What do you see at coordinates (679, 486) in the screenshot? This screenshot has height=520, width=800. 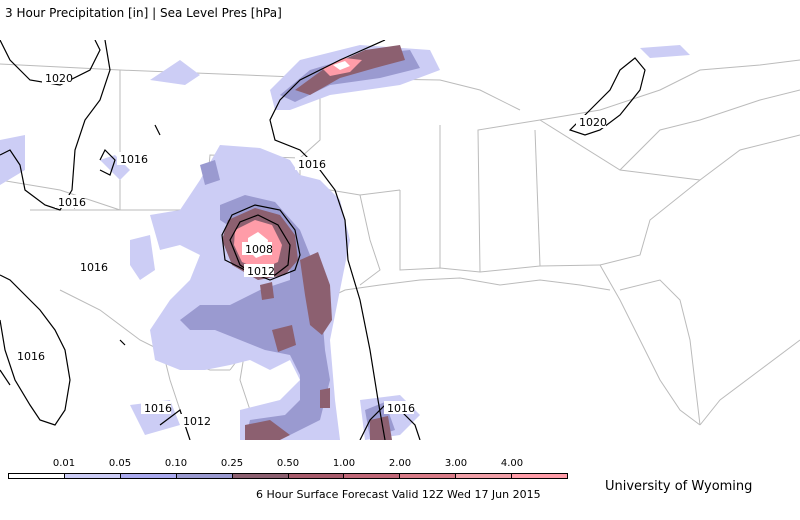 I see `credit-text: University of Wyoming` at bounding box center [679, 486].